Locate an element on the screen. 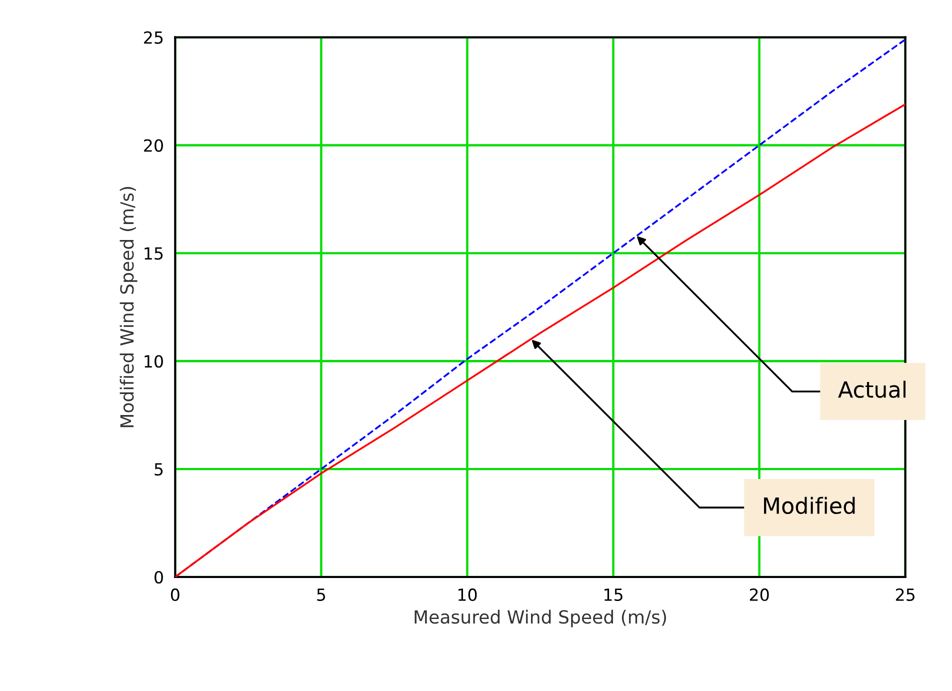  y-tick-label: 5 is located at coordinates (158, 469).